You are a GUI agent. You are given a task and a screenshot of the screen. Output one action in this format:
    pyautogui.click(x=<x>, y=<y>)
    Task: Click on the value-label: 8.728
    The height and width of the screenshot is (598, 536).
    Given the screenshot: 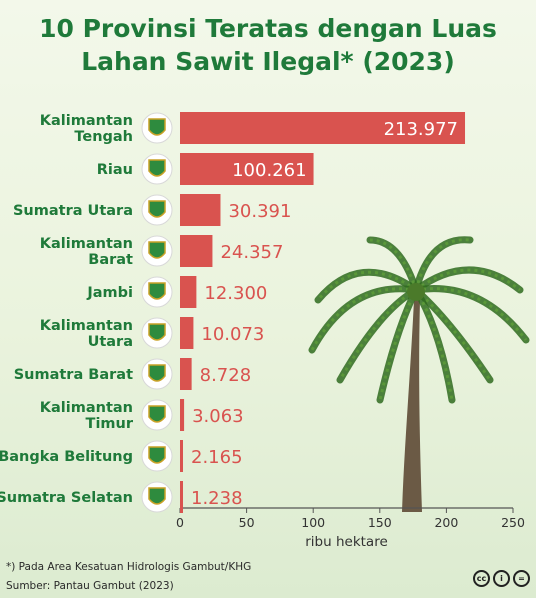 What is the action you would take?
    pyautogui.click(x=226, y=375)
    